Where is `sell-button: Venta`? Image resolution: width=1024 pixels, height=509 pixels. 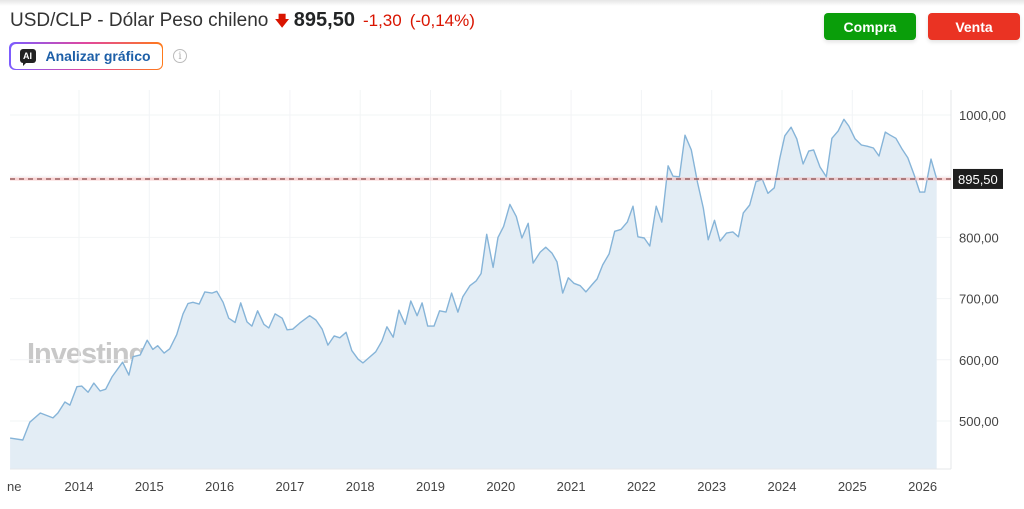 sell-button: Venta is located at coordinates (974, 26).